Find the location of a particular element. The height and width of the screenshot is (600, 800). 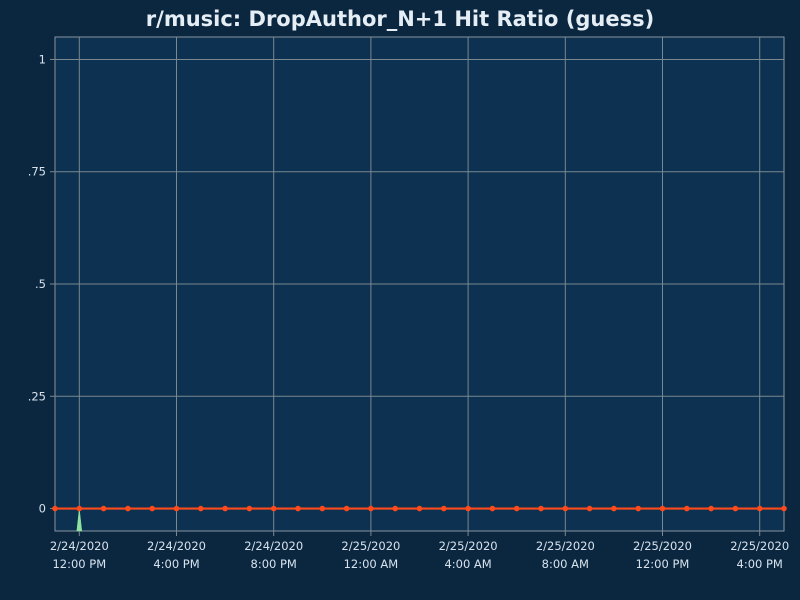

x-tick-label: 2/24/2020 12:00 PM is located at coordinates (79, 555).